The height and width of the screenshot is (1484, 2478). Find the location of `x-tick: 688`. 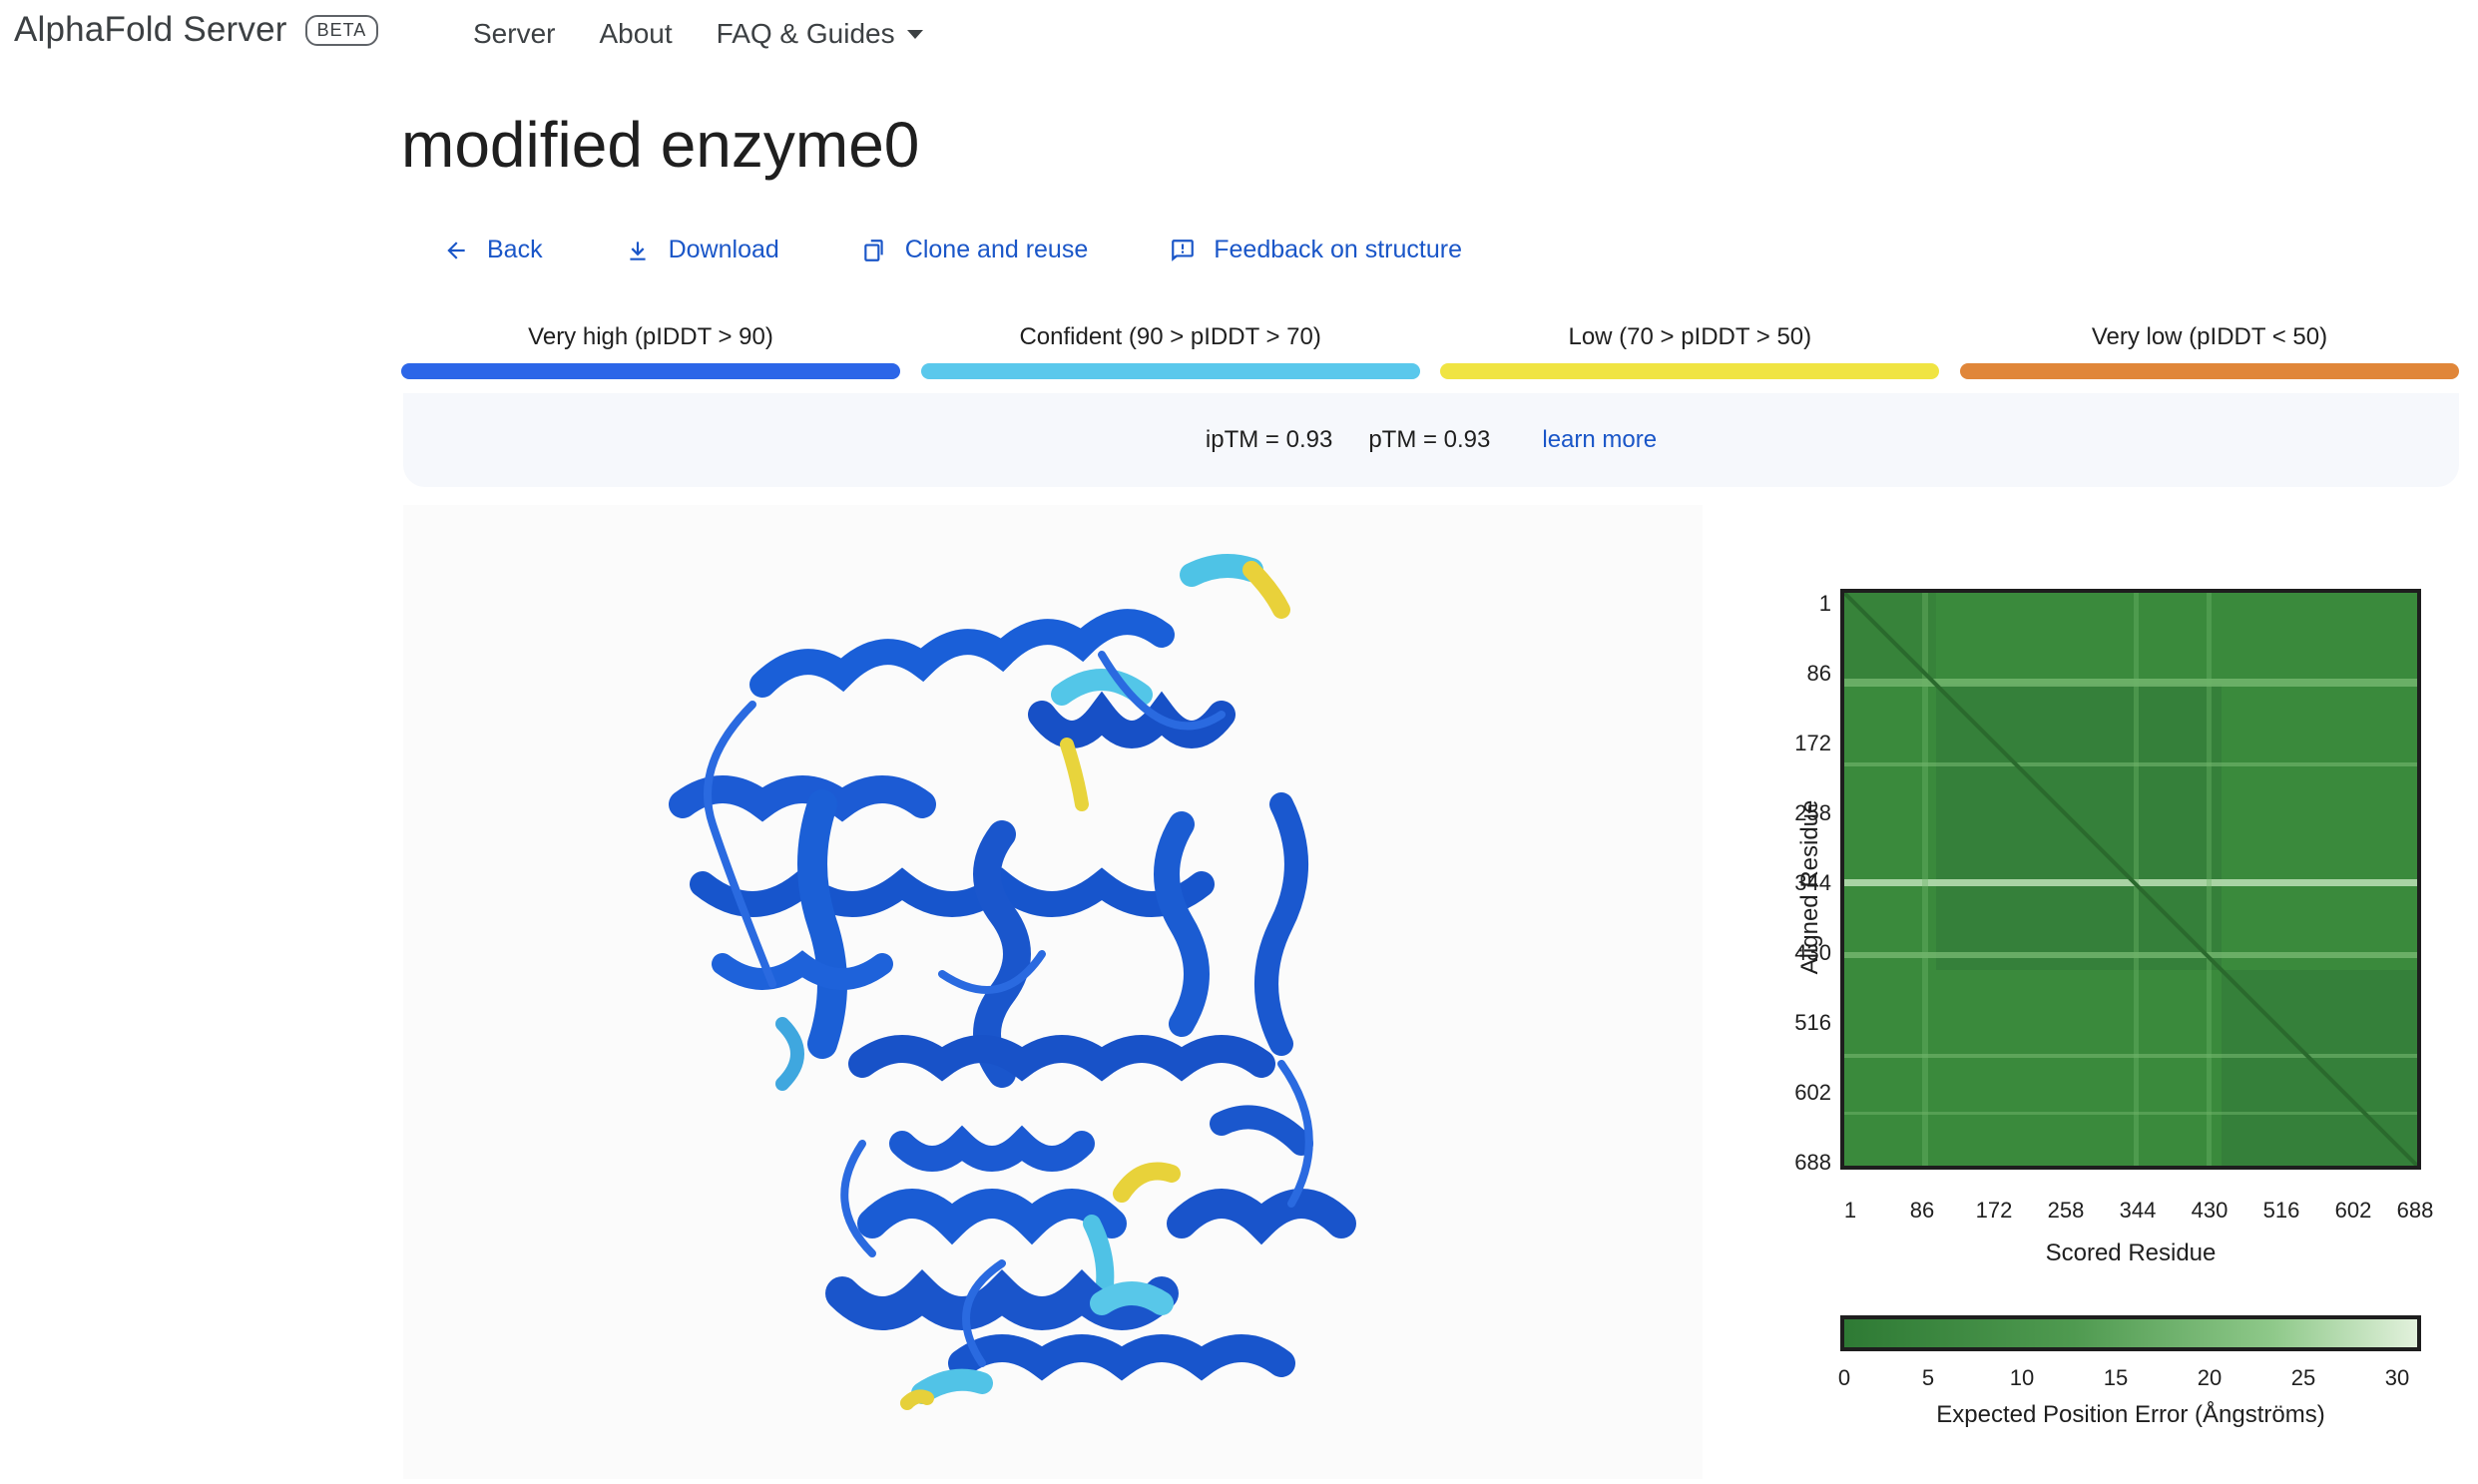

x-tick: 688 is located at coordinates (2415, 1210).